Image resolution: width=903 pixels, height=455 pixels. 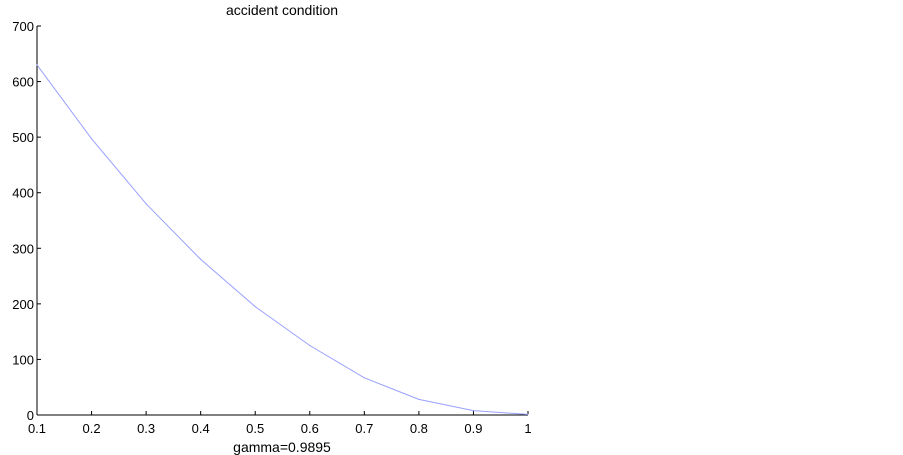 What do you see at coordinates (282, 10) in the screenshot?
I see `chart-title: accident condition` at bounding box center [282, 10].